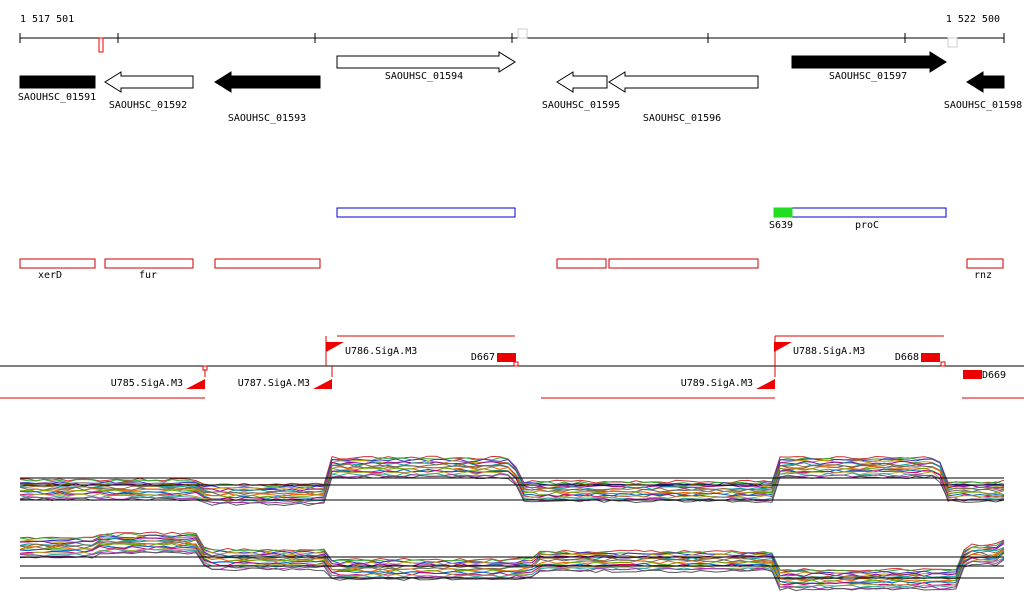  I want to click on gene-label: SAOUHSC_01598, so click(983, 105).